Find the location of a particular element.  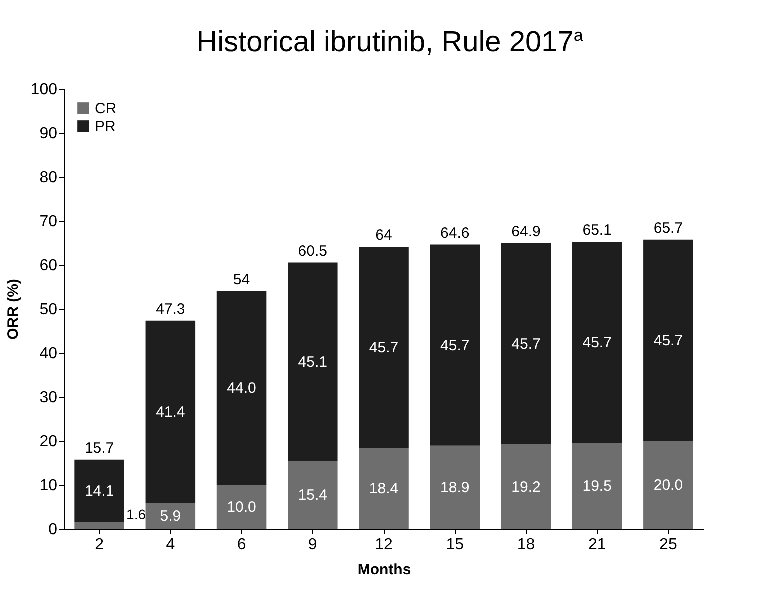

x-tick-label: 4 is located at coordinates (171, 545).